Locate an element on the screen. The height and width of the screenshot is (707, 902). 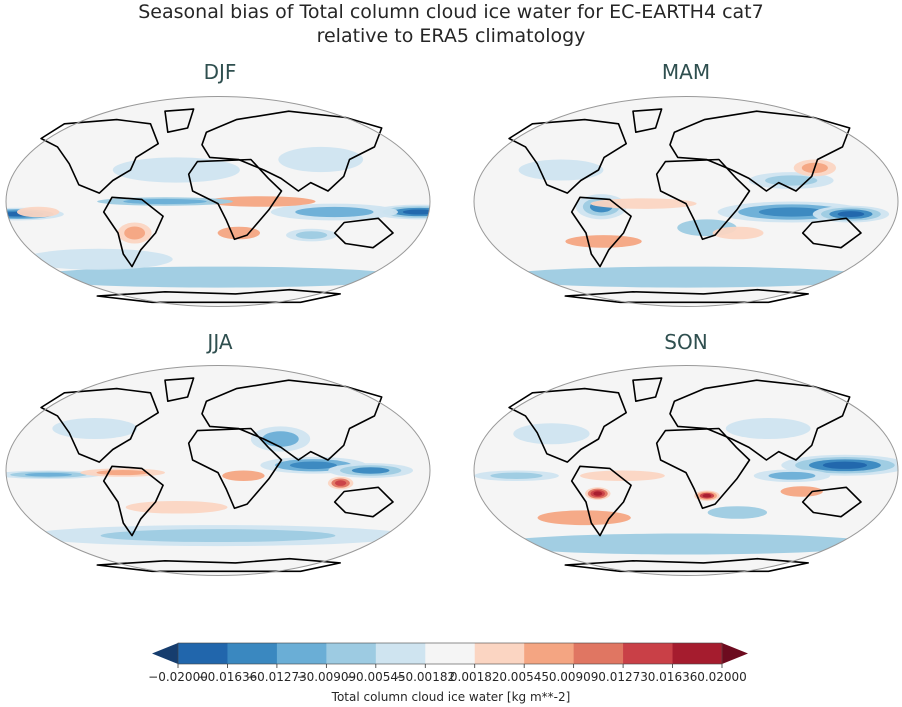
colorbar-tick-label: −0.00909 is located at coordinates (327, 677).